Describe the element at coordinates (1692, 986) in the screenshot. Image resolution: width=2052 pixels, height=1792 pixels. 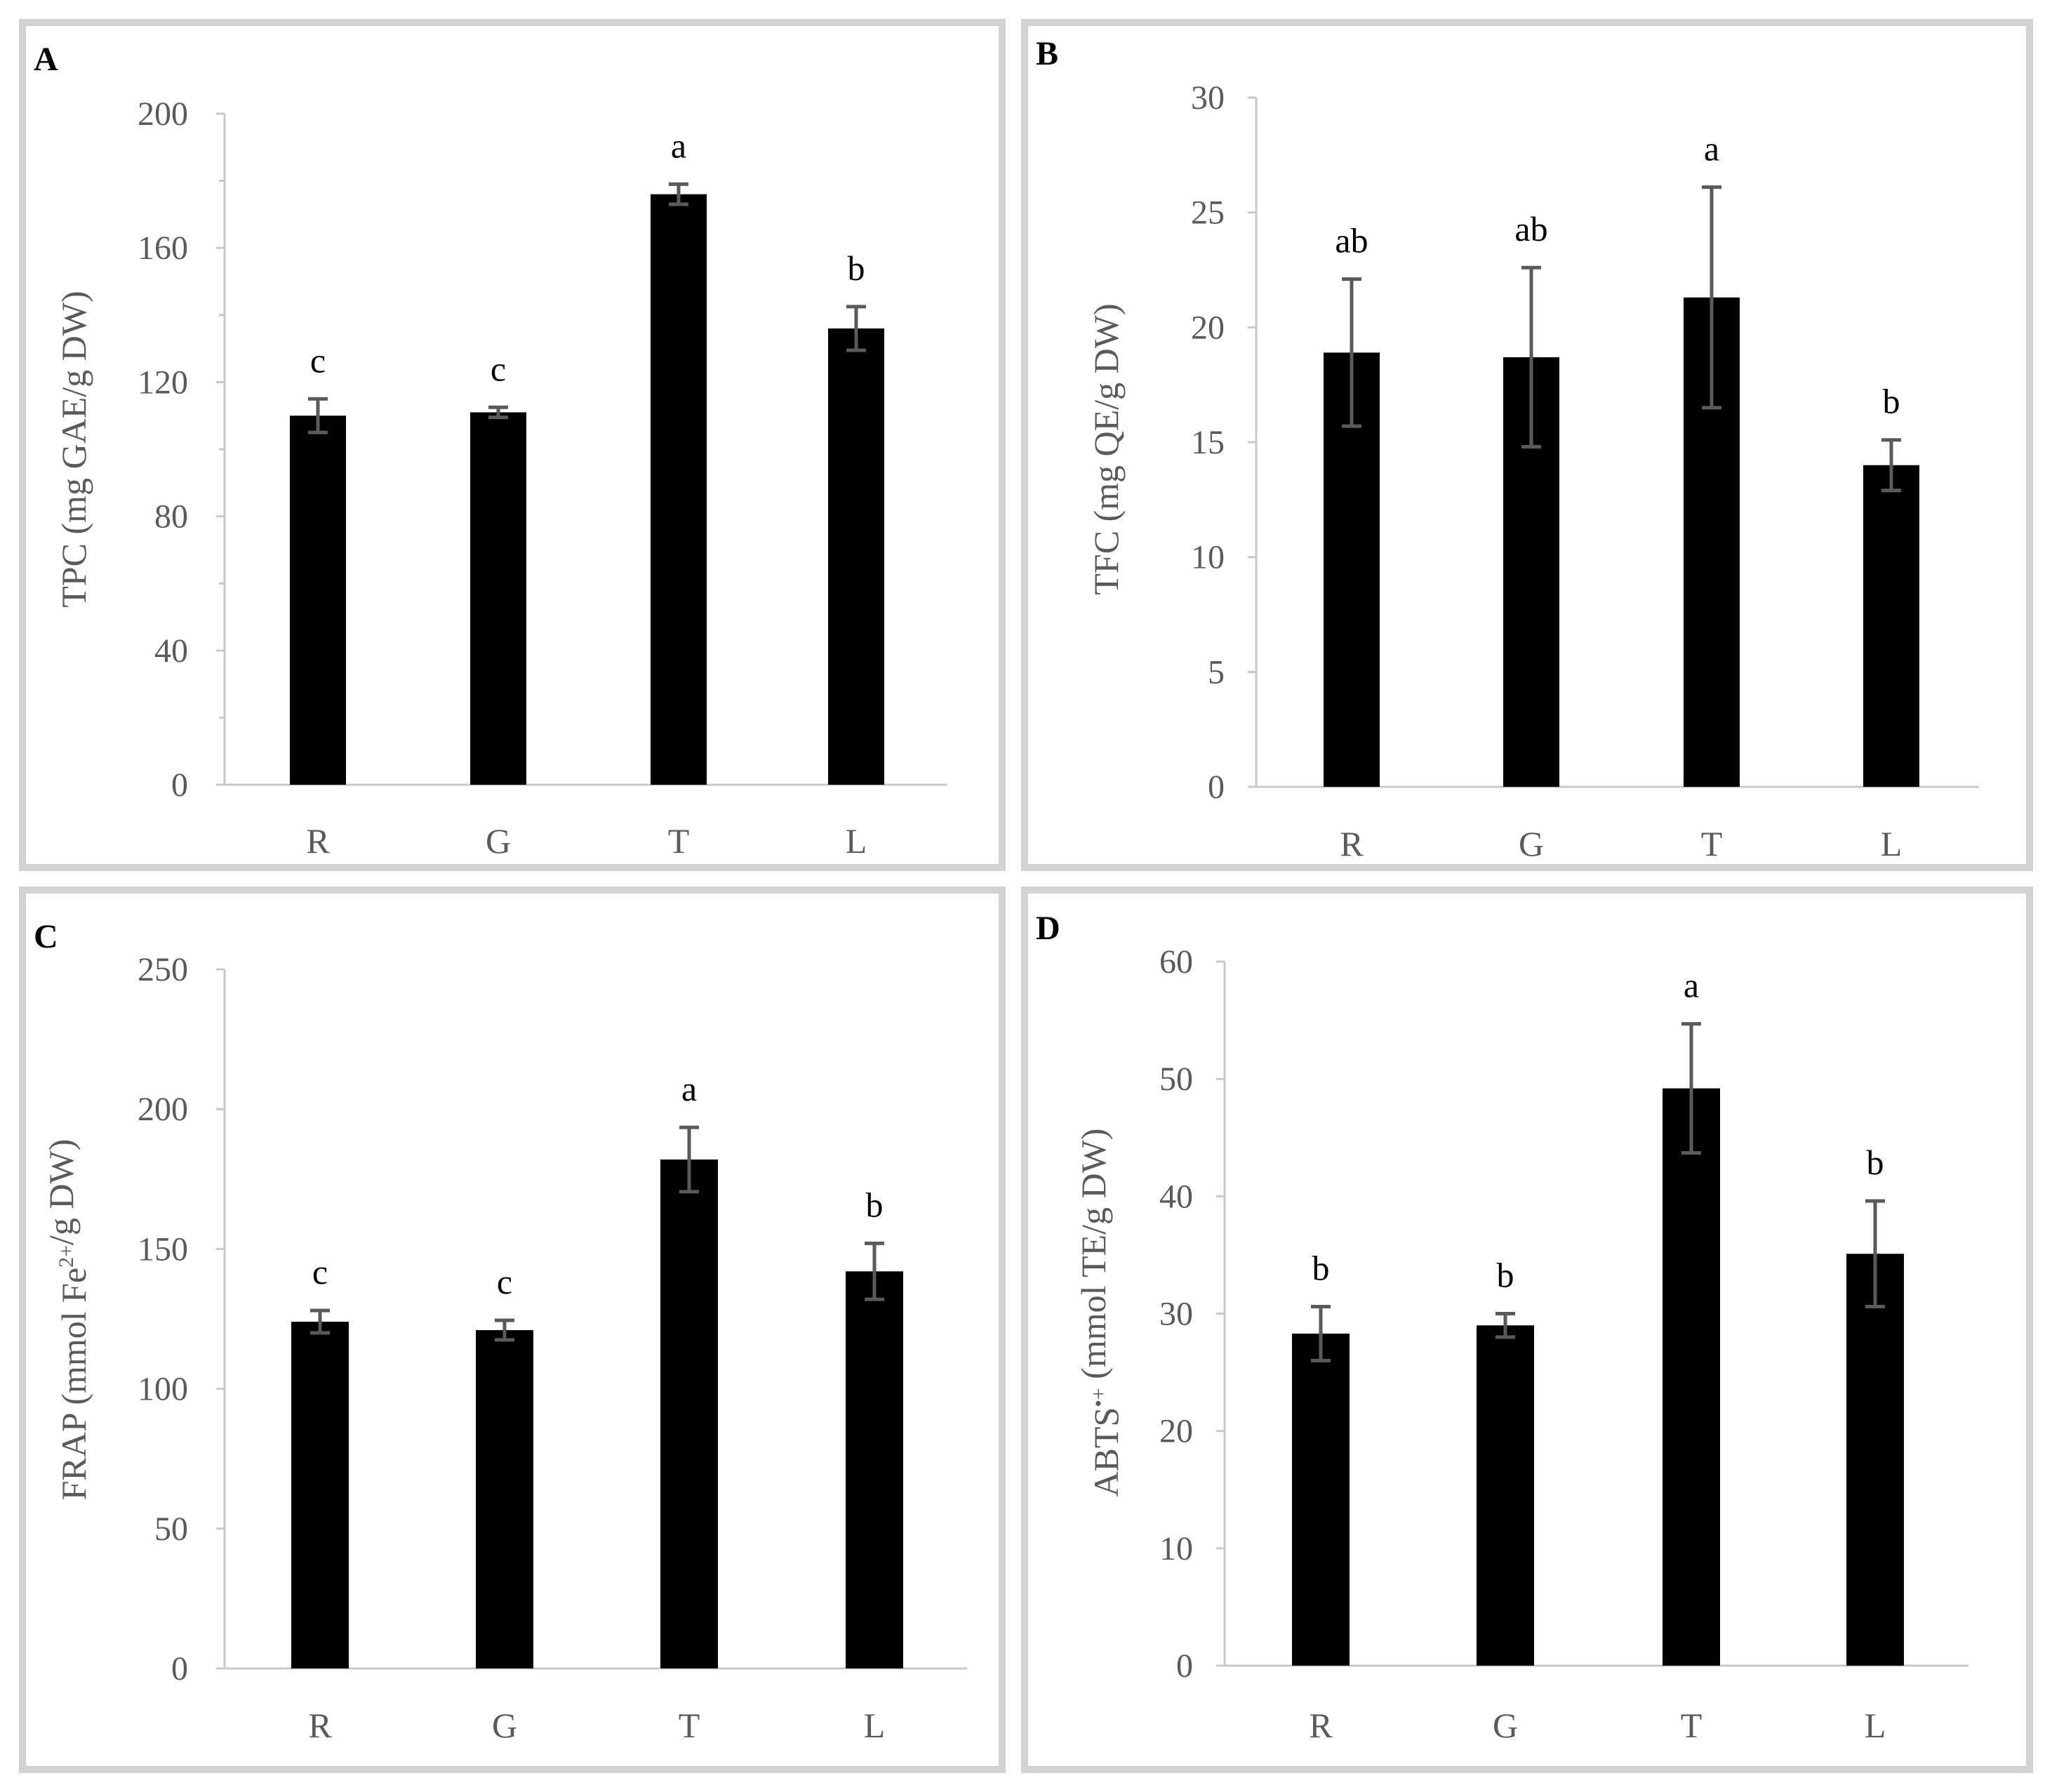
I see `significance-label-D-T: a` at that location.